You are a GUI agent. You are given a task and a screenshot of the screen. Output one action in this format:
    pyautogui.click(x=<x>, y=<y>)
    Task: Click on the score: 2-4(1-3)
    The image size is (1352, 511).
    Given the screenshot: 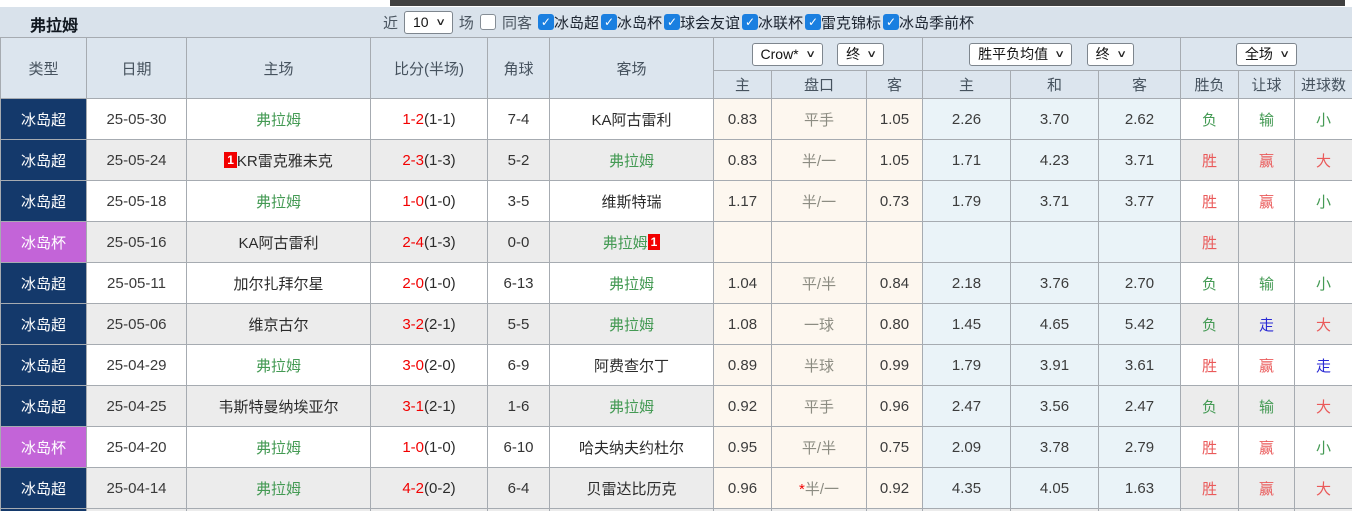 What is the action you would take?
    pyautogui.click(x=429, y=242)
    